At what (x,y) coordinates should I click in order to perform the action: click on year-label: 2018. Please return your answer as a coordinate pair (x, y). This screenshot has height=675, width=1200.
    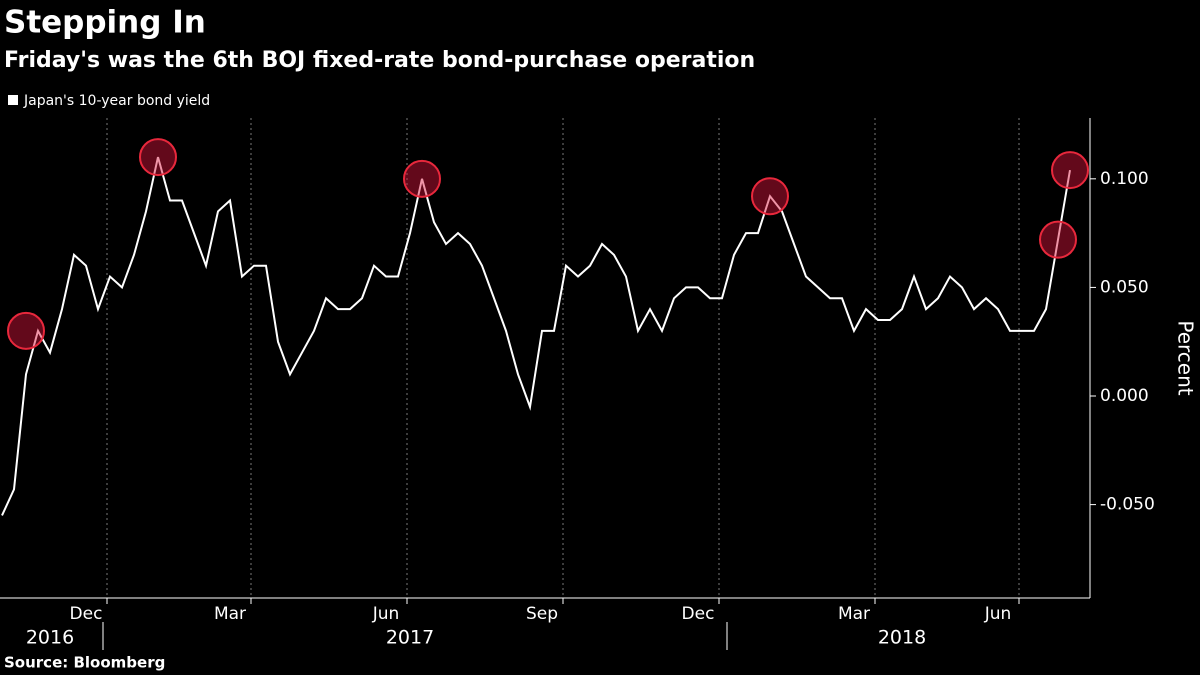
    Looking at the image, I should click on (902, 638).